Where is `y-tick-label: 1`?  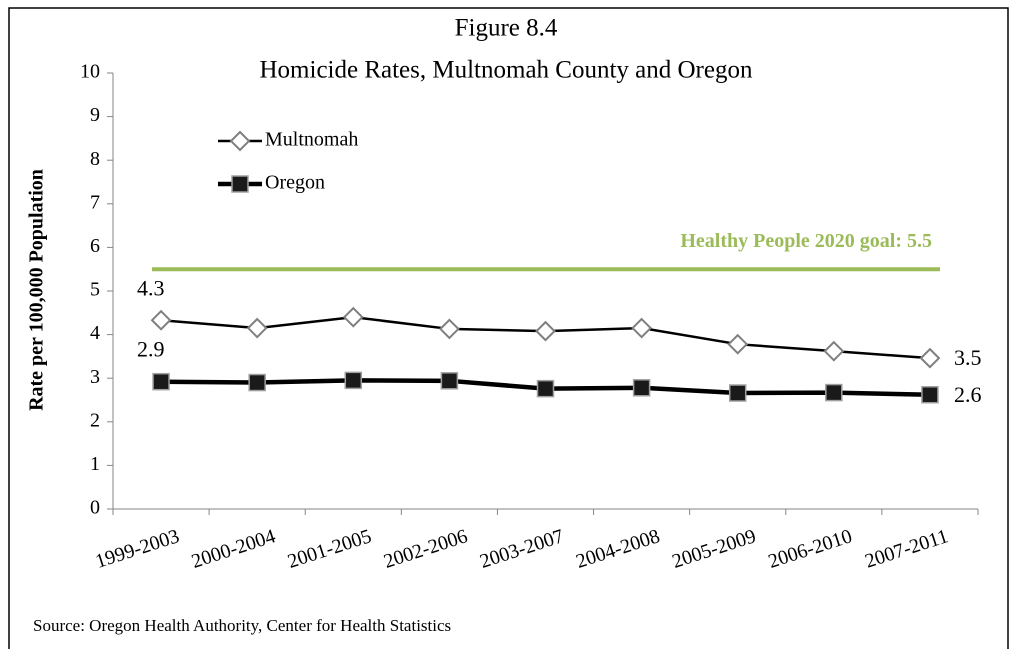
y-tick-label: 1 is located at coordinates (95, 464).